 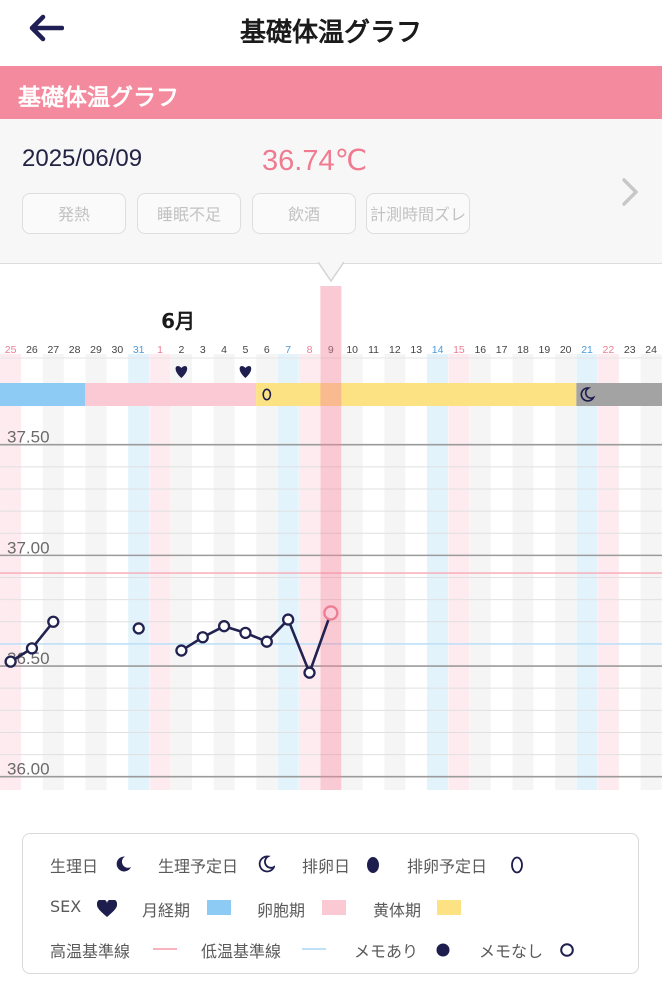 I want to click on day-label: 18, so click(x=523, y=350).